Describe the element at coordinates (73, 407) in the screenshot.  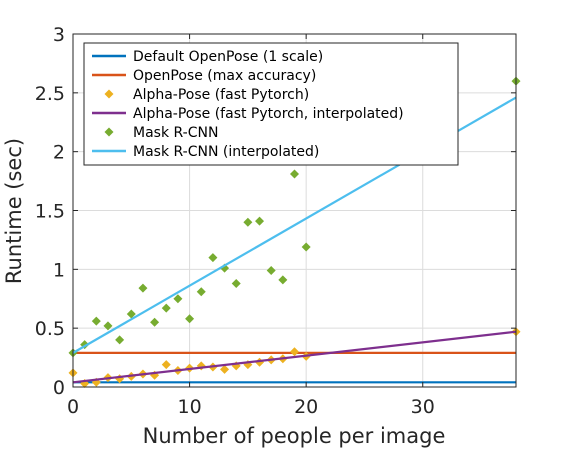
I see `x-tick-label: 0` at that location.